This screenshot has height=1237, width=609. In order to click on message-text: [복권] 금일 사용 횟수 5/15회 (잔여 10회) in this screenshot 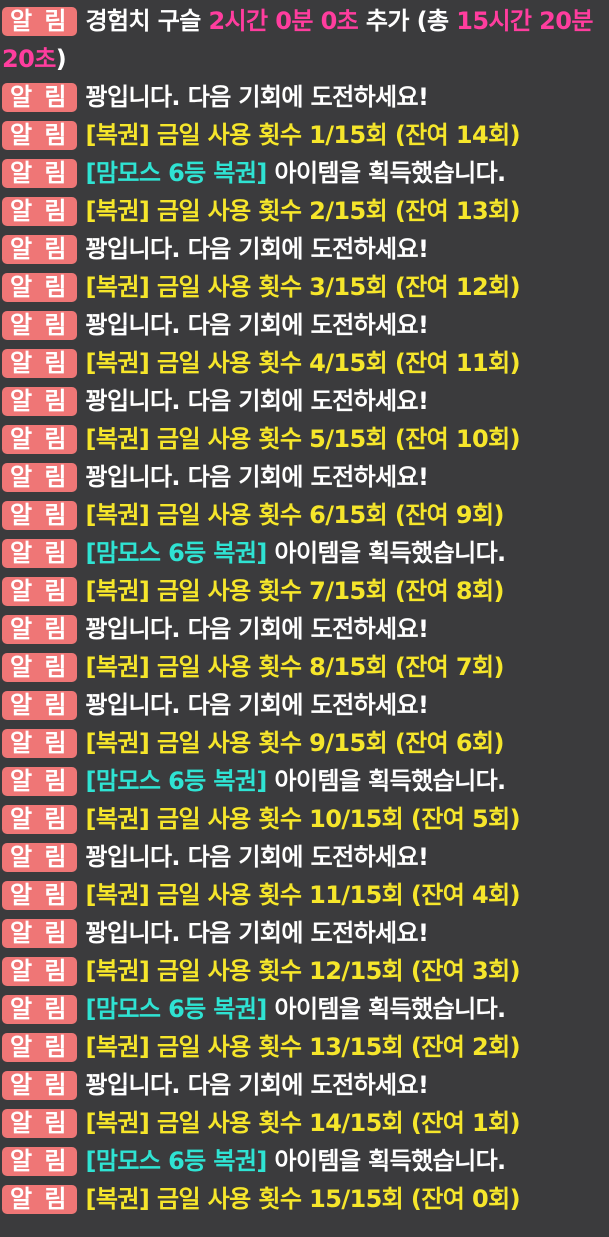, I will do `click(303, 439)`.